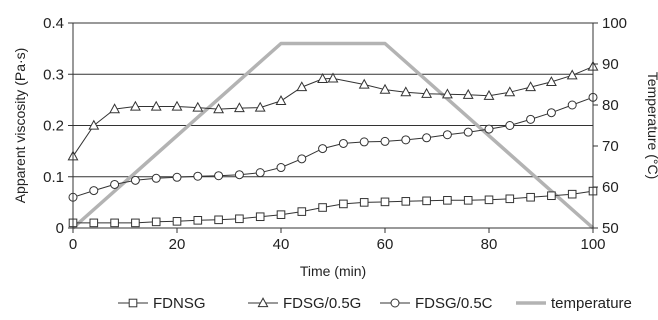 This screenshot has width=658, height=320. I want to click on y-tick-label-1: 0.1, so click(53, 177).